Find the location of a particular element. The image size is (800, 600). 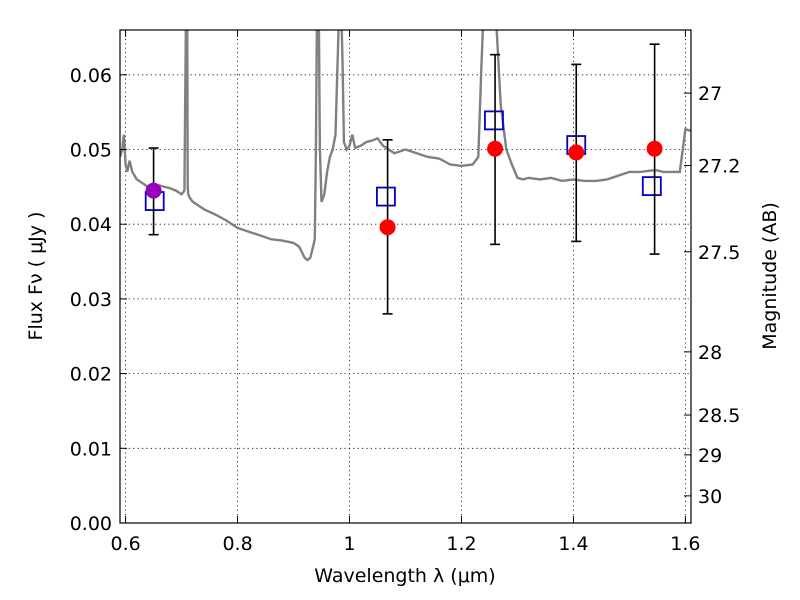

y2-tick-label: 27 is located at coordinates (710, 94).